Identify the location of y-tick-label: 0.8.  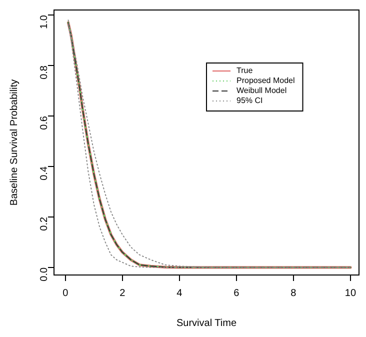
(44, 72).